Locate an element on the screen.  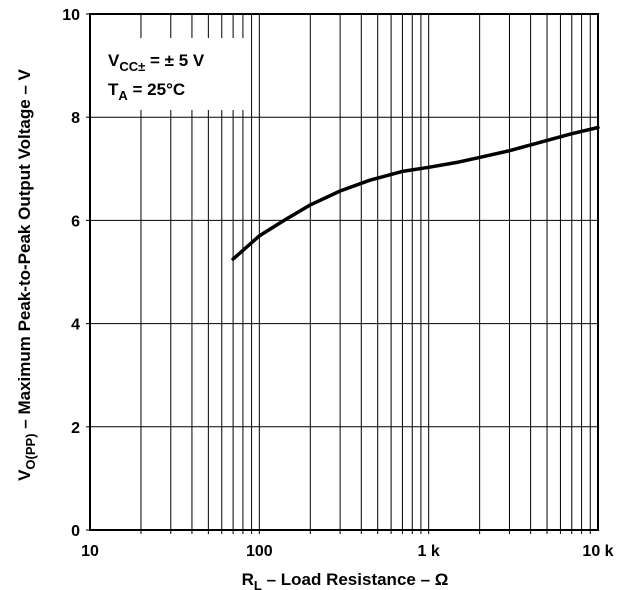
x-axis-label: RL – Load Resistance – Ω is located at coordinates (345, 580).